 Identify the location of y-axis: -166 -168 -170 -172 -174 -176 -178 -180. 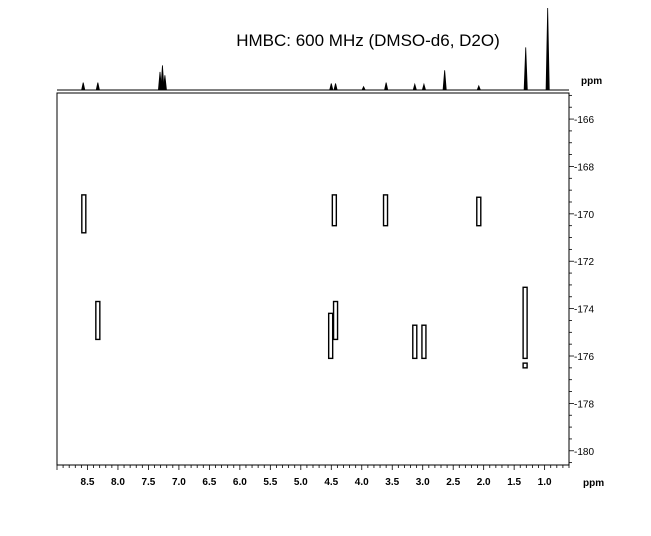
(581, 279).